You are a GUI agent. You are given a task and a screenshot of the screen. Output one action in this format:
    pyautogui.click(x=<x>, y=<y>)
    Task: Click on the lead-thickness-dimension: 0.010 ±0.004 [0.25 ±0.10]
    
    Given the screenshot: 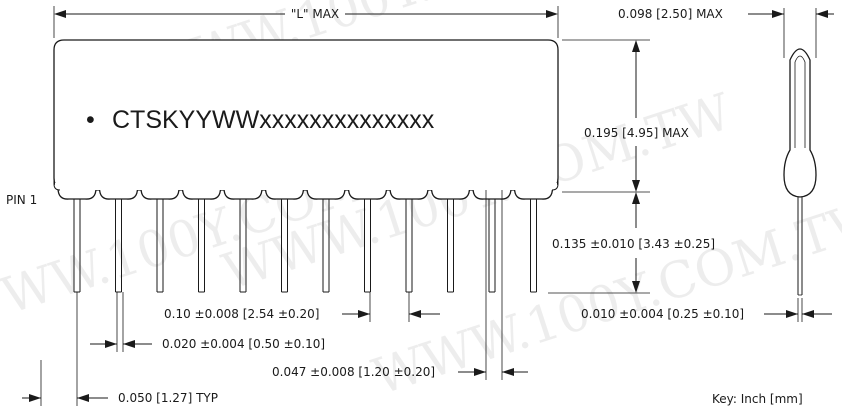 What is the action you would take?
    pyautogui.click(x=706, y=310)
    